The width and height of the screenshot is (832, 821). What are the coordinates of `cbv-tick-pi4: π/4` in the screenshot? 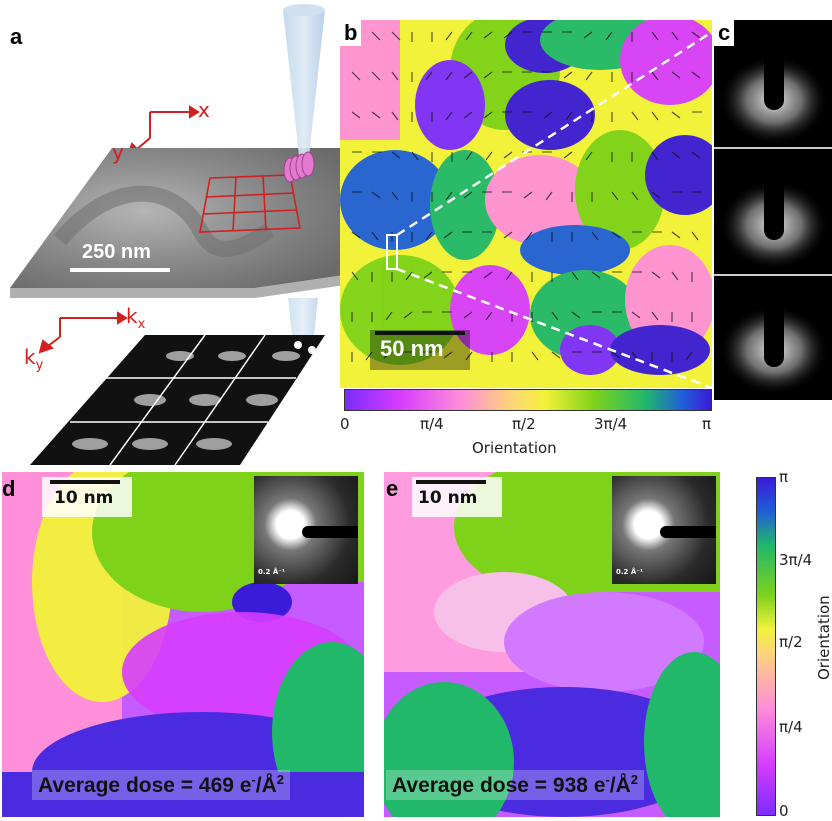 It's located at (791, 727).